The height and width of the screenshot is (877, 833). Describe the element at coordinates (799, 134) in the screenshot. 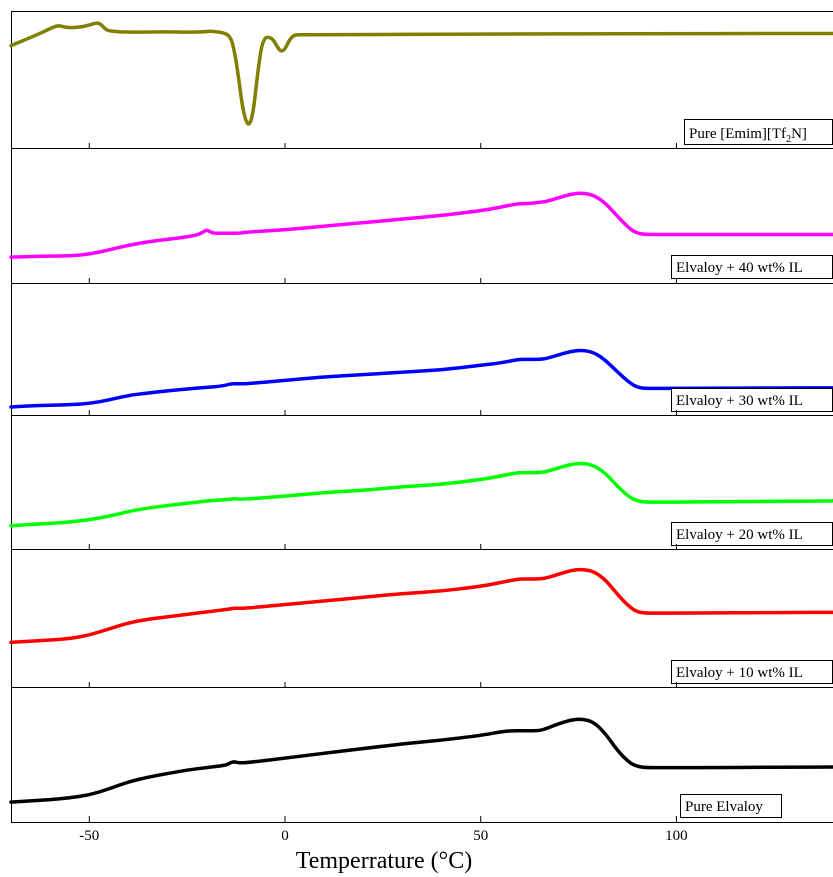

I see `legend-label-suffix: N]` at that location.